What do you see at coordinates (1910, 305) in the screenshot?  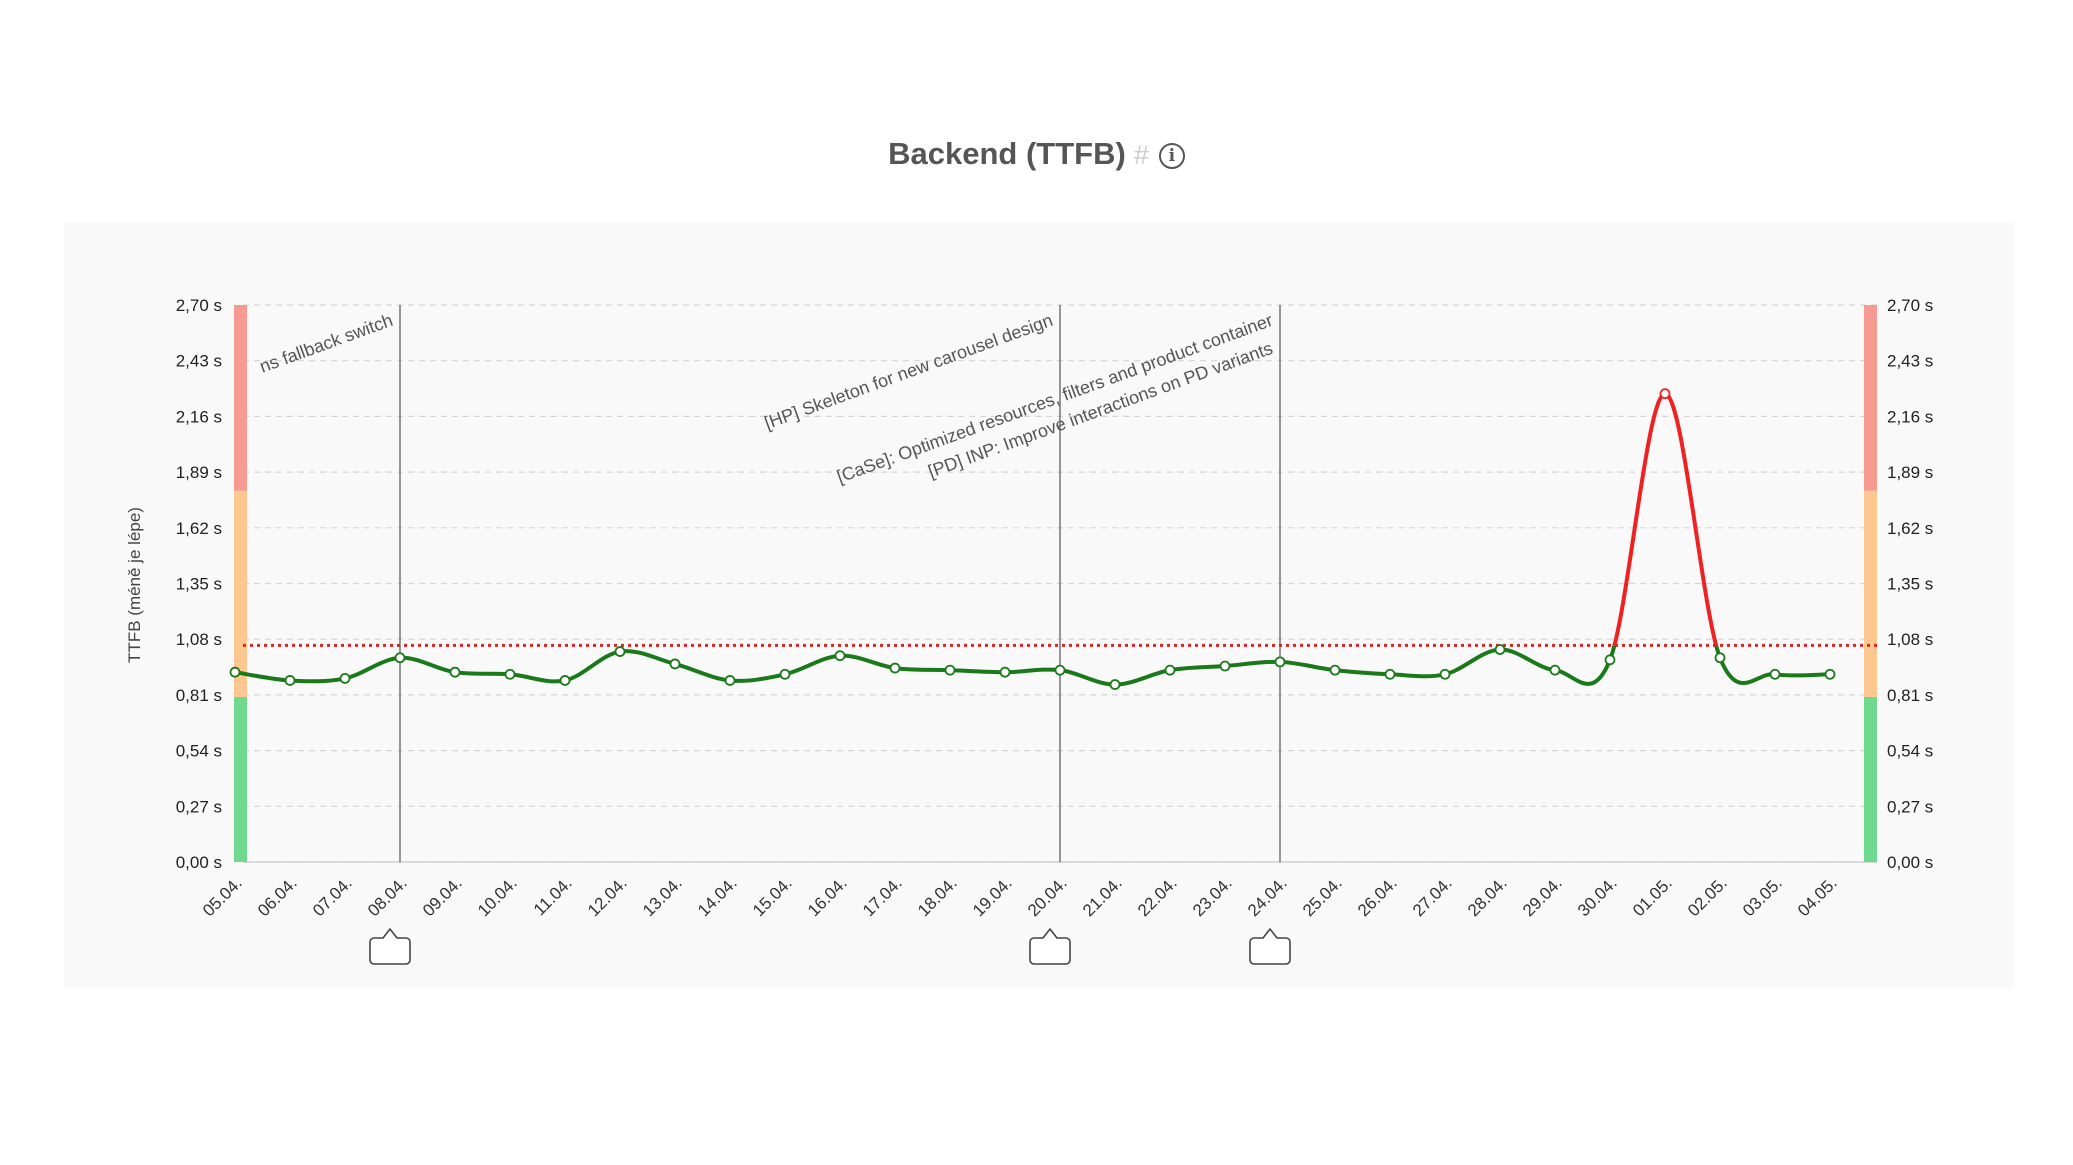 I see `y-tick-label-right: 2,70 s` at bounding box center [1910, 305].